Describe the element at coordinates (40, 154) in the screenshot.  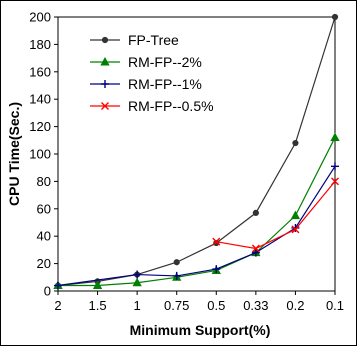
I see `y-tick-label: 100` at that location.